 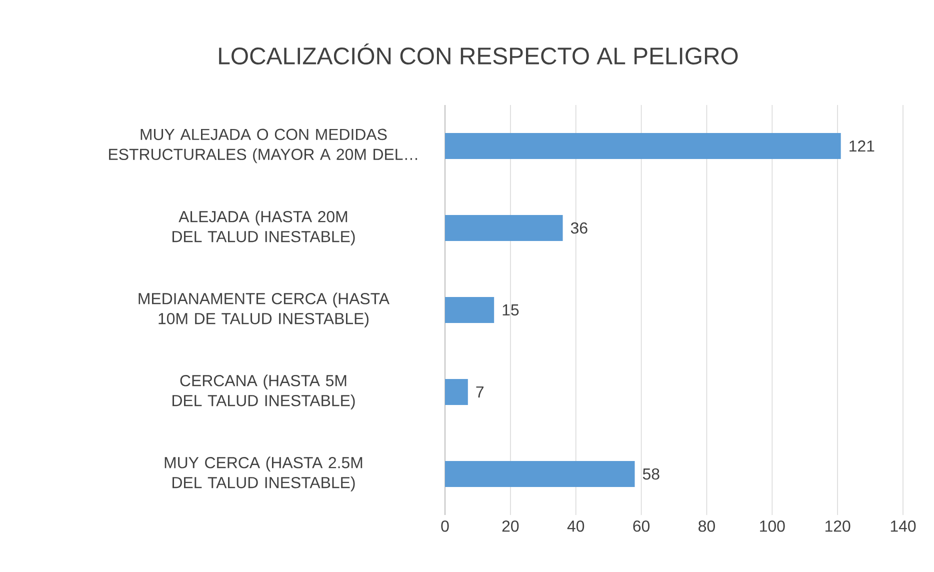 What do you see at coordinates (651, 474) in the screenshot?
I see `data-label: 58` at bounding box center [651, 474].